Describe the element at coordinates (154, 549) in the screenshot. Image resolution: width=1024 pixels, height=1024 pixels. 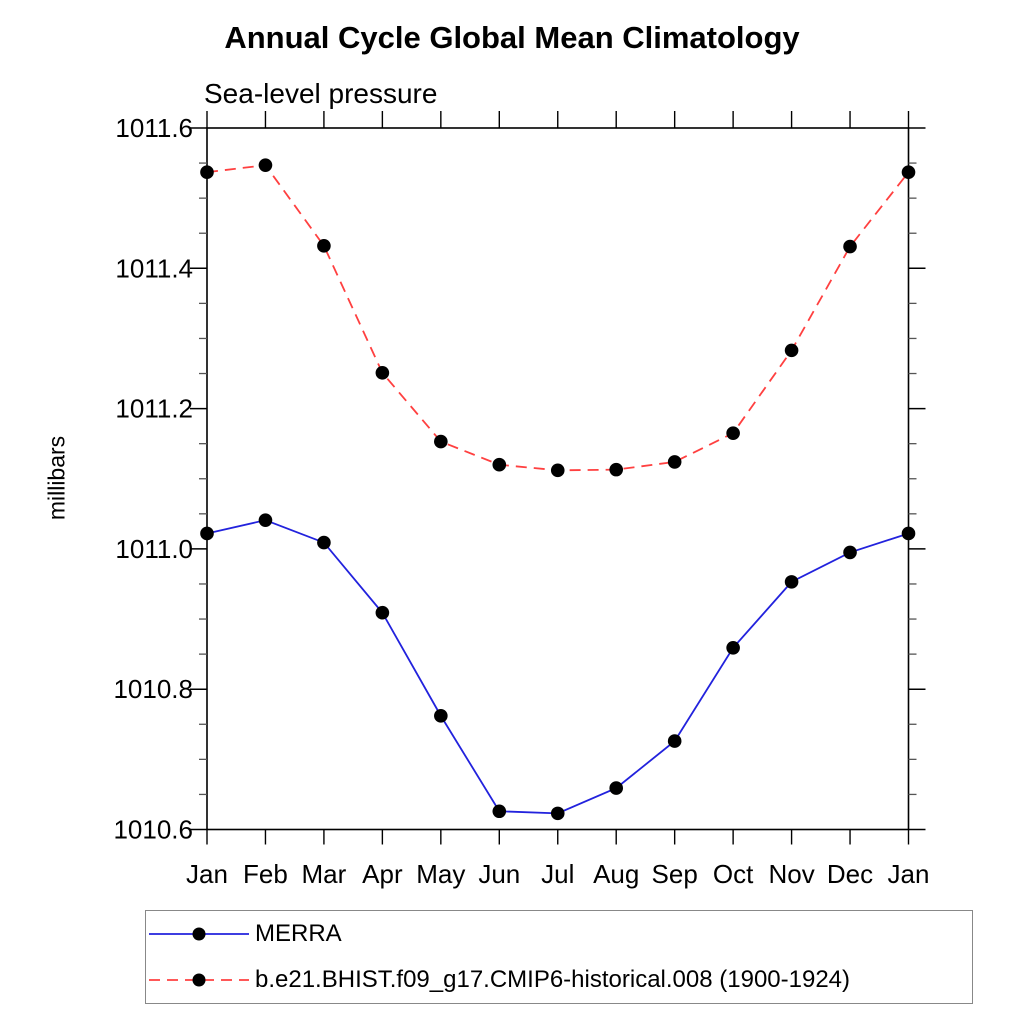
I see `y-tick-label: 1011.0` at that location.